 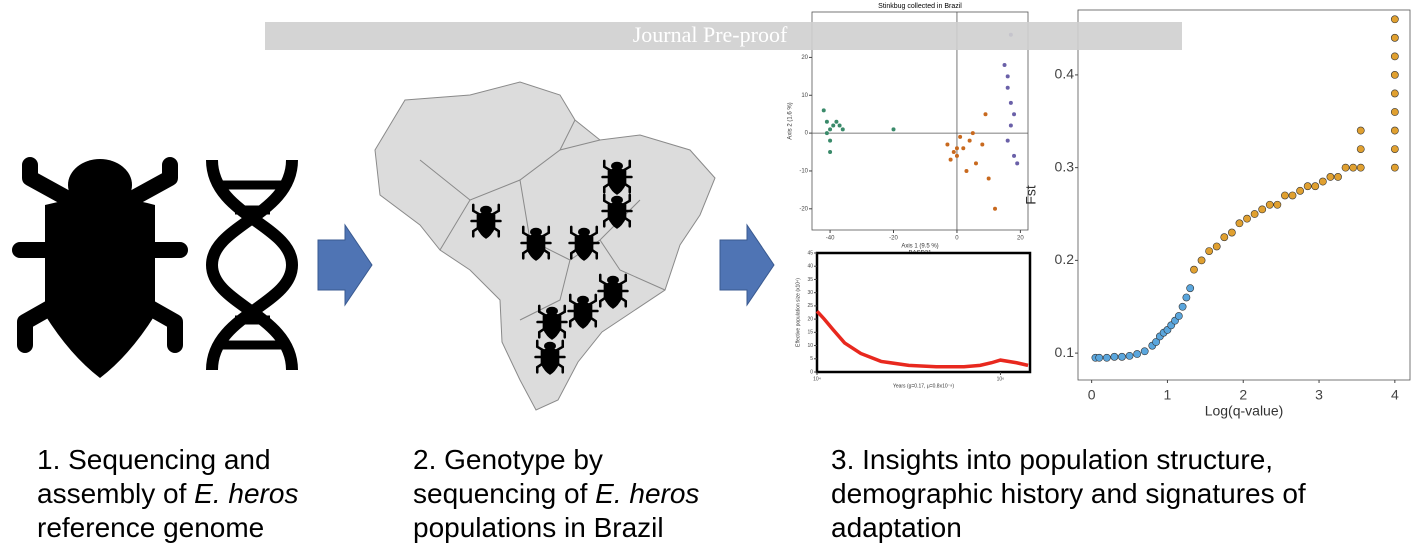 I want to click on x-tick-label: -40, so click(x=830, y=239).